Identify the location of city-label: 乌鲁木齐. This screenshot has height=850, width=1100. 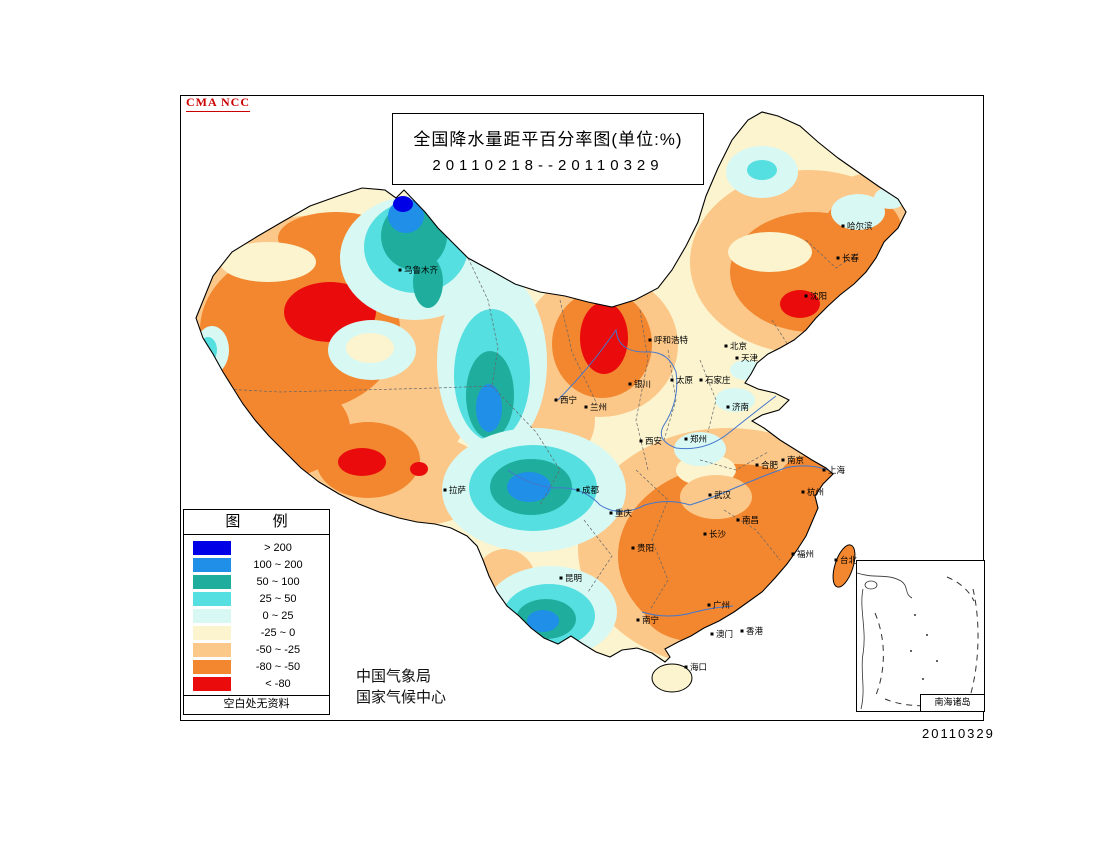
(421, 270).